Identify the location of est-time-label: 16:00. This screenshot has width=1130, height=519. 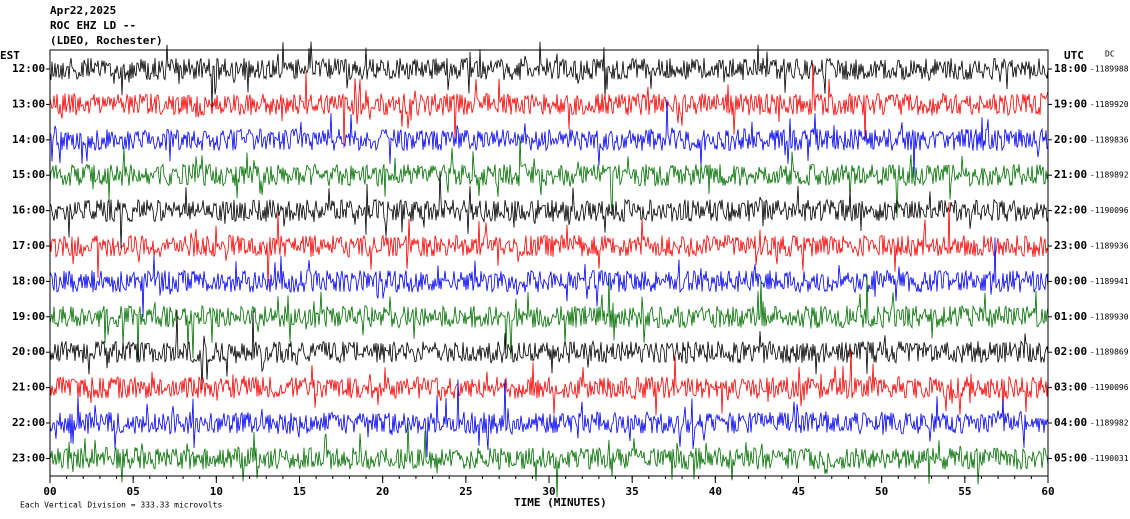
(28, 210).